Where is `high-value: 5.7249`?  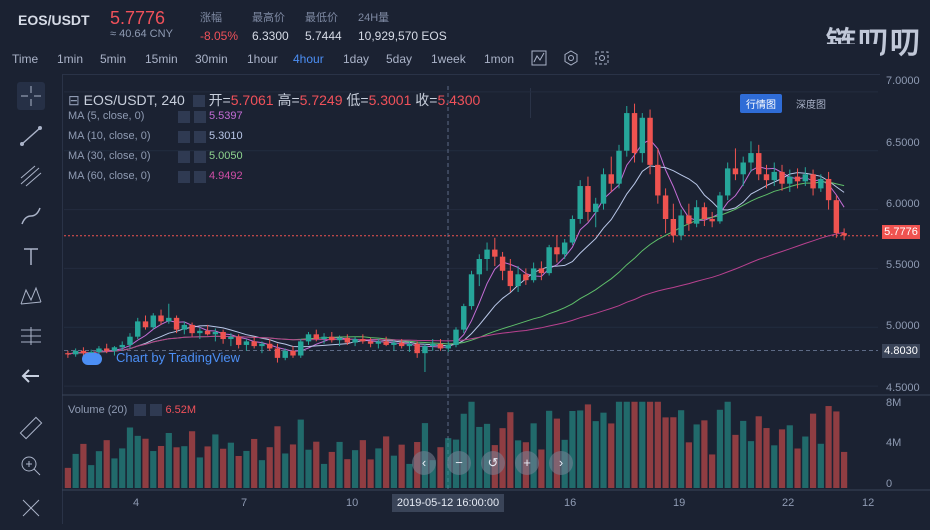 high-value: 5.7249 is located at coordinates (321, 100).